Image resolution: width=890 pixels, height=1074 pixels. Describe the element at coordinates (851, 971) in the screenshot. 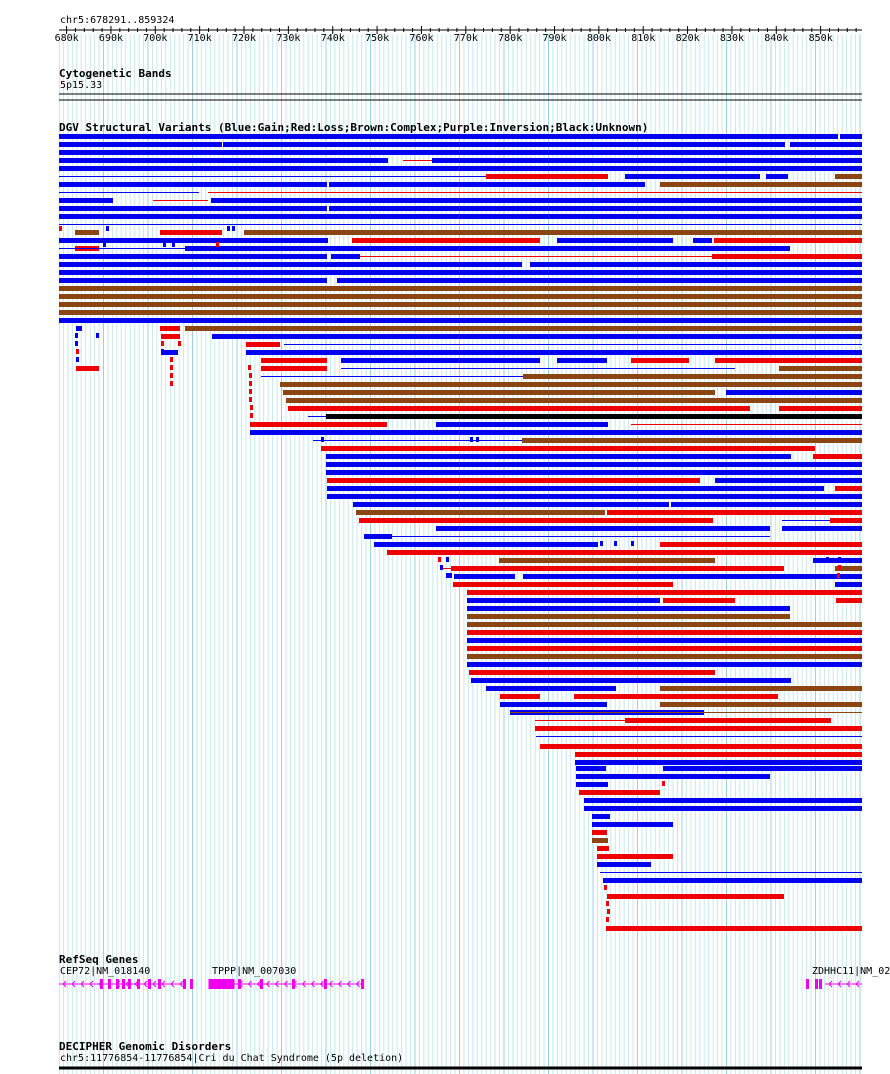

I see `gene-label-zdhhc11: ZDHHC11|NM_02` at that location.